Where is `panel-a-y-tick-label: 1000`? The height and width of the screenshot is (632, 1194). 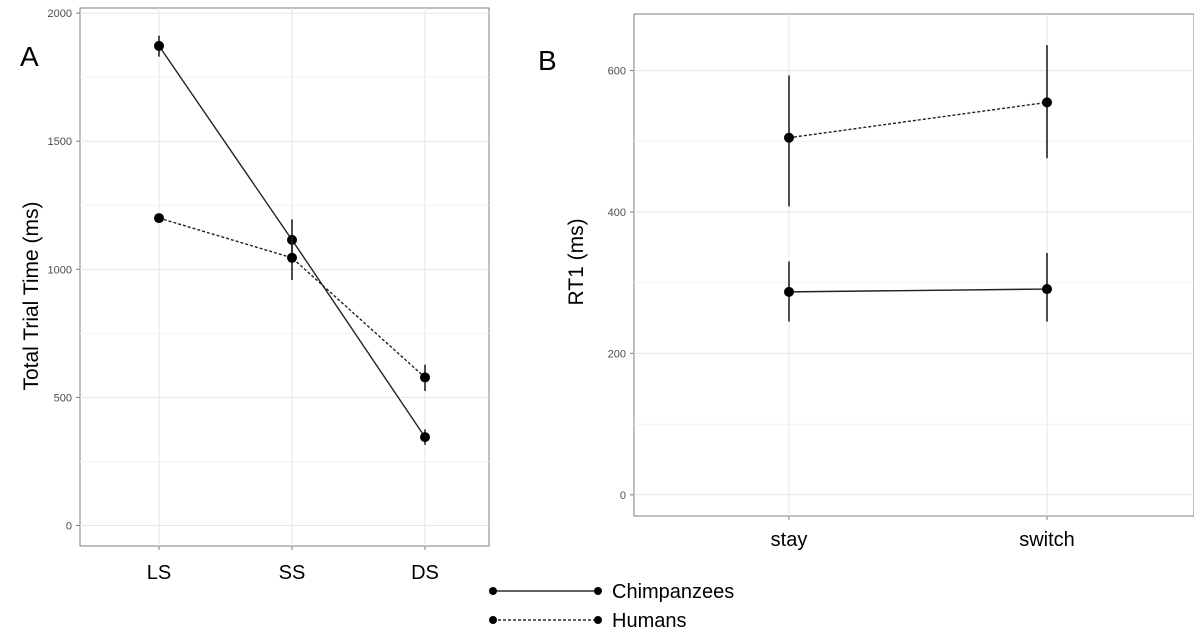 panel-a-y-tick-label: 1000 is located at coordinates (60, 270).